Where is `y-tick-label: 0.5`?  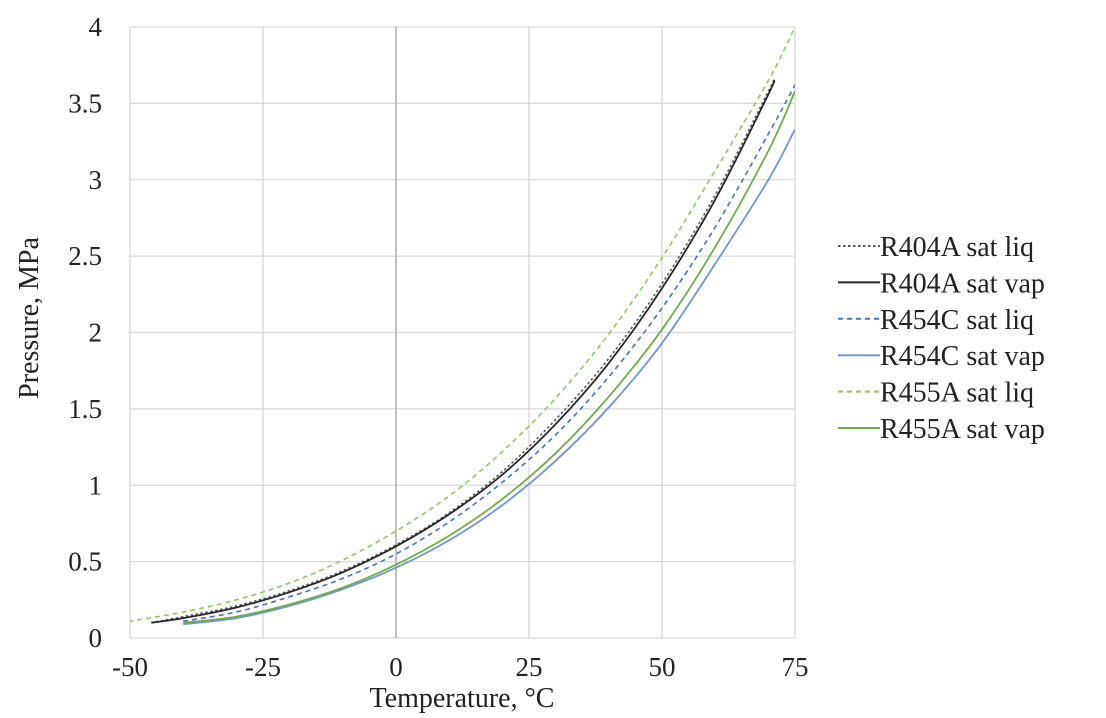 y-tick-label: 0.5 is located at coordinates (85, 562).